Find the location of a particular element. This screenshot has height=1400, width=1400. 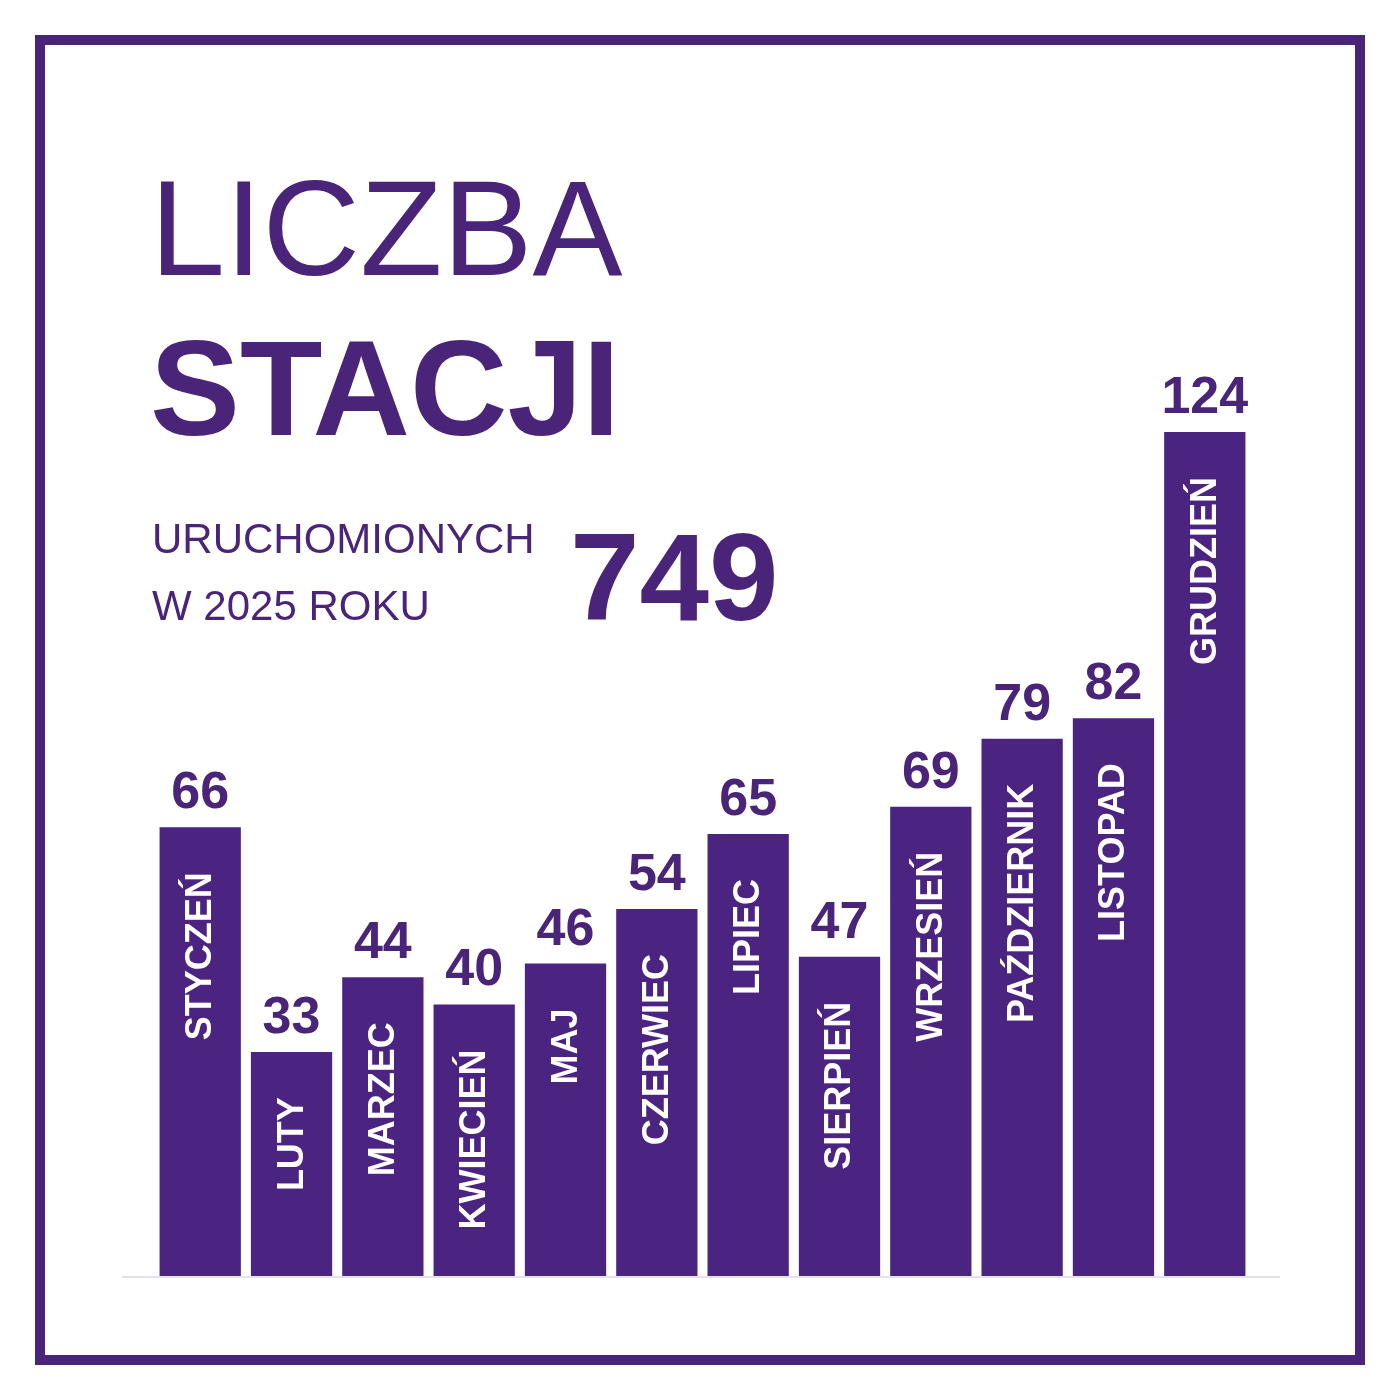

annotation: 749 is located at coordinates (674, 576).